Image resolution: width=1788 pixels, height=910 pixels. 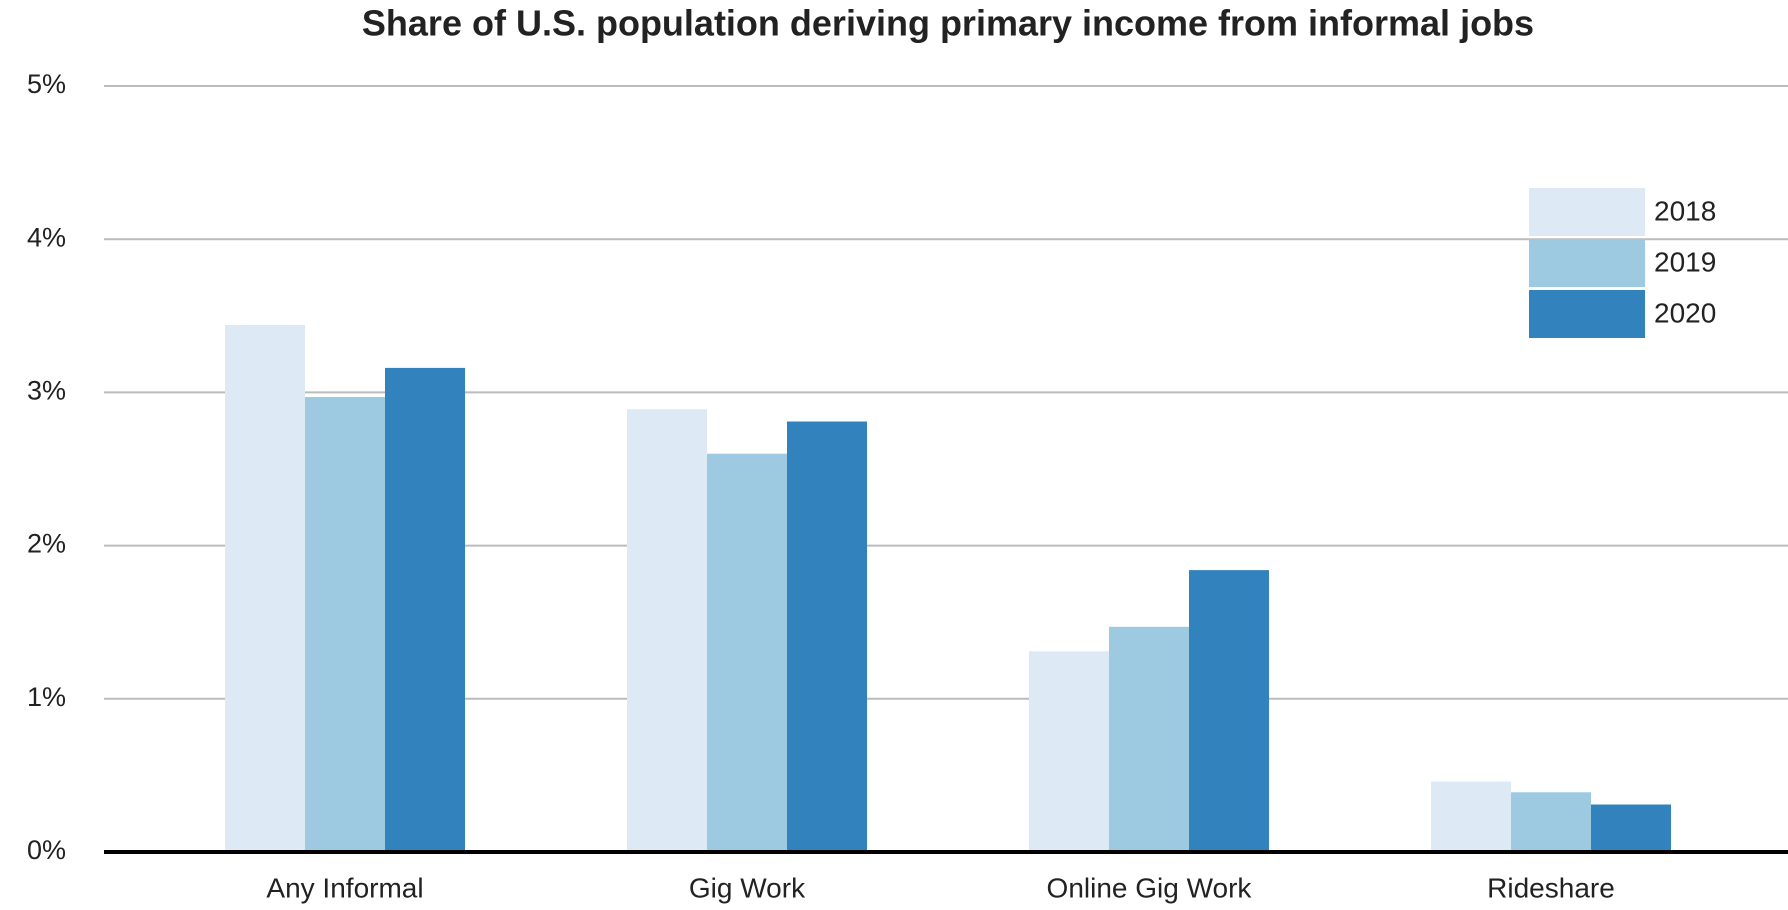 I want to click on x-tick-label: Online Gig Work, so click(x=1150, y=887).